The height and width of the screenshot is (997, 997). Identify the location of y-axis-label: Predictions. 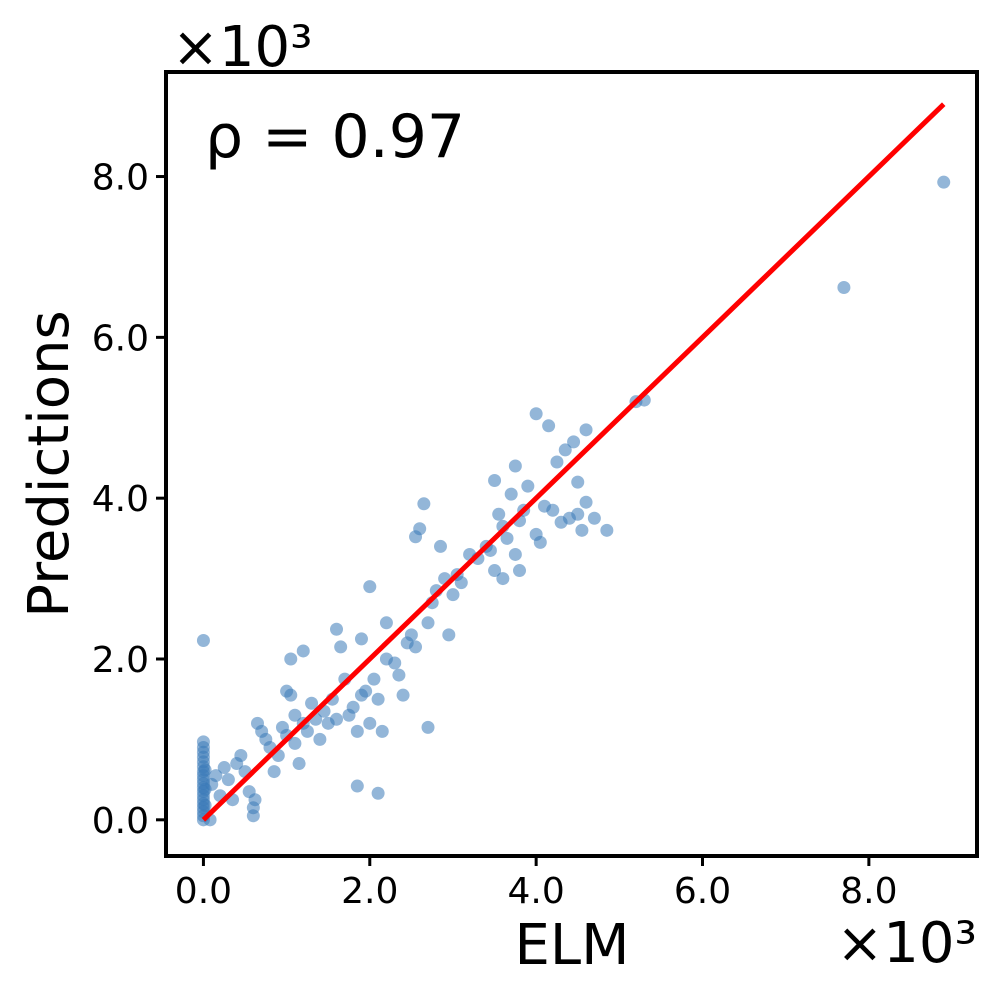
(49, 463).